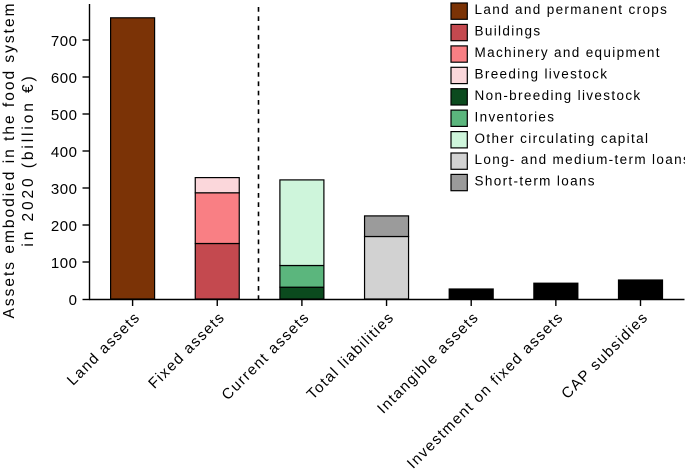 The width and height of the screenshot is (685, 476). I want to click on svg-text: in 2020 (billion €), so click(28, 159).